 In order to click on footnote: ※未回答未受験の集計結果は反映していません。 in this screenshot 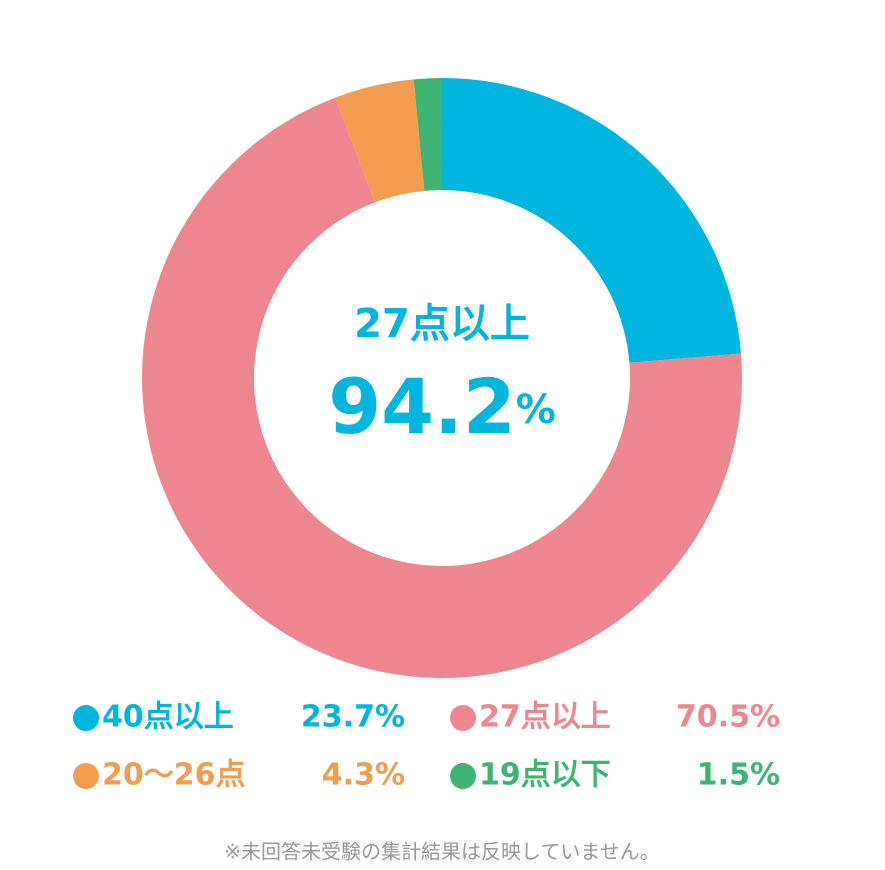, I will do `click(442, 852)`.